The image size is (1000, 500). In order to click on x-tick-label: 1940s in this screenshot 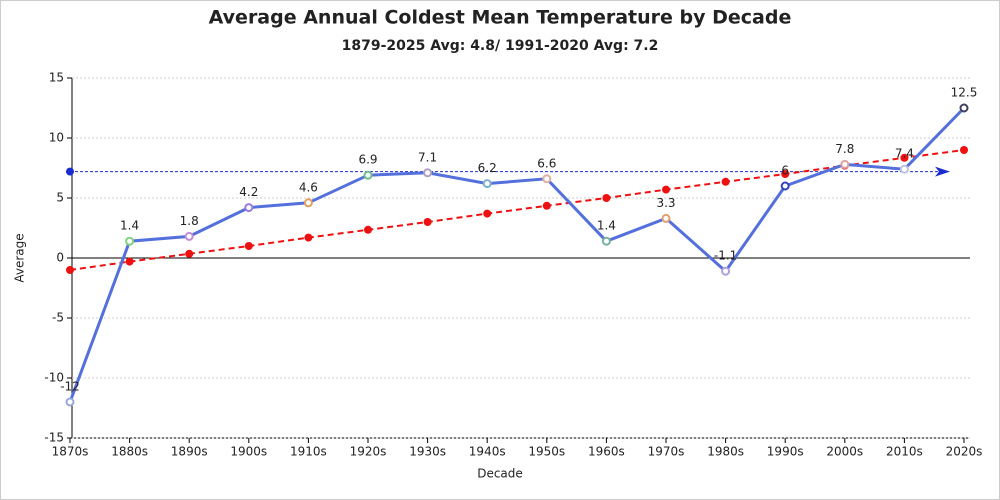, I will do `click(487, 452)`.